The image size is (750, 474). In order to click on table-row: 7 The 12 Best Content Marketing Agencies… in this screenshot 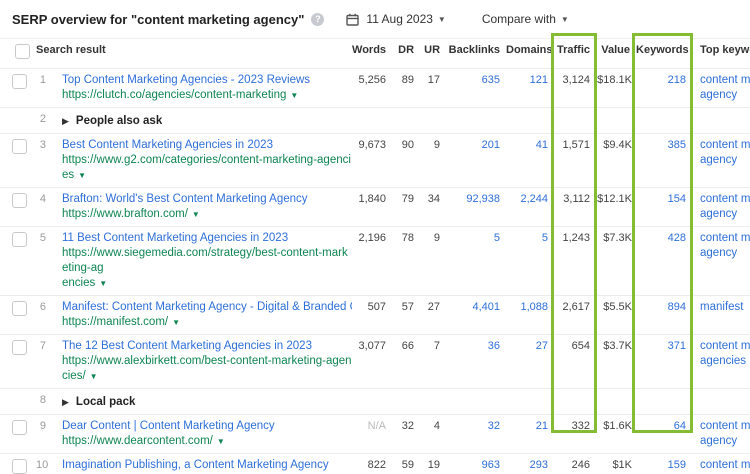, I will do `click(375, 361)`.